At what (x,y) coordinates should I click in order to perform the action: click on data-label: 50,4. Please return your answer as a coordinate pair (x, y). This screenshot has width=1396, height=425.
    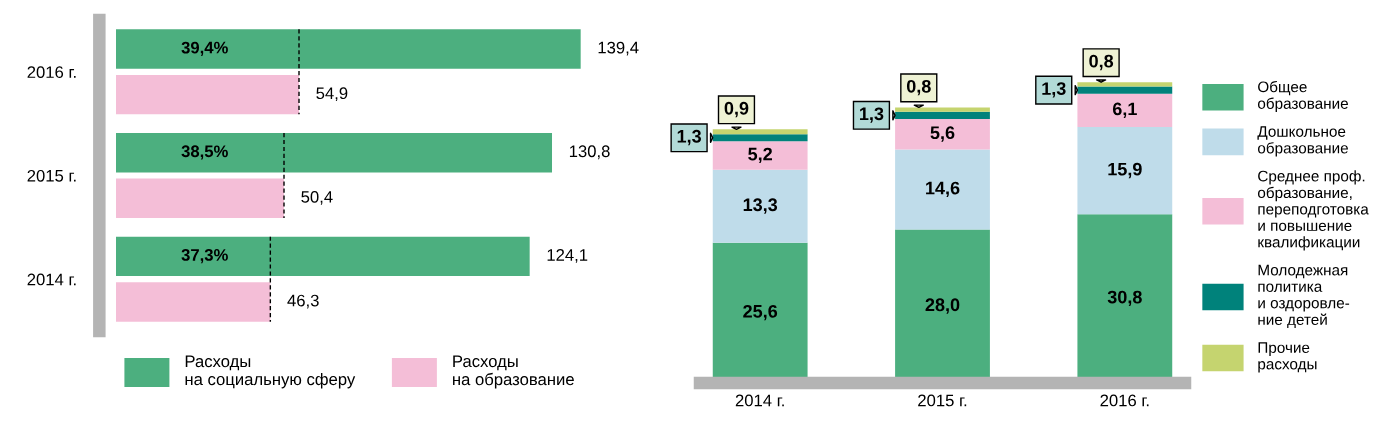
    Looking at the image, I should click on (317, 197).